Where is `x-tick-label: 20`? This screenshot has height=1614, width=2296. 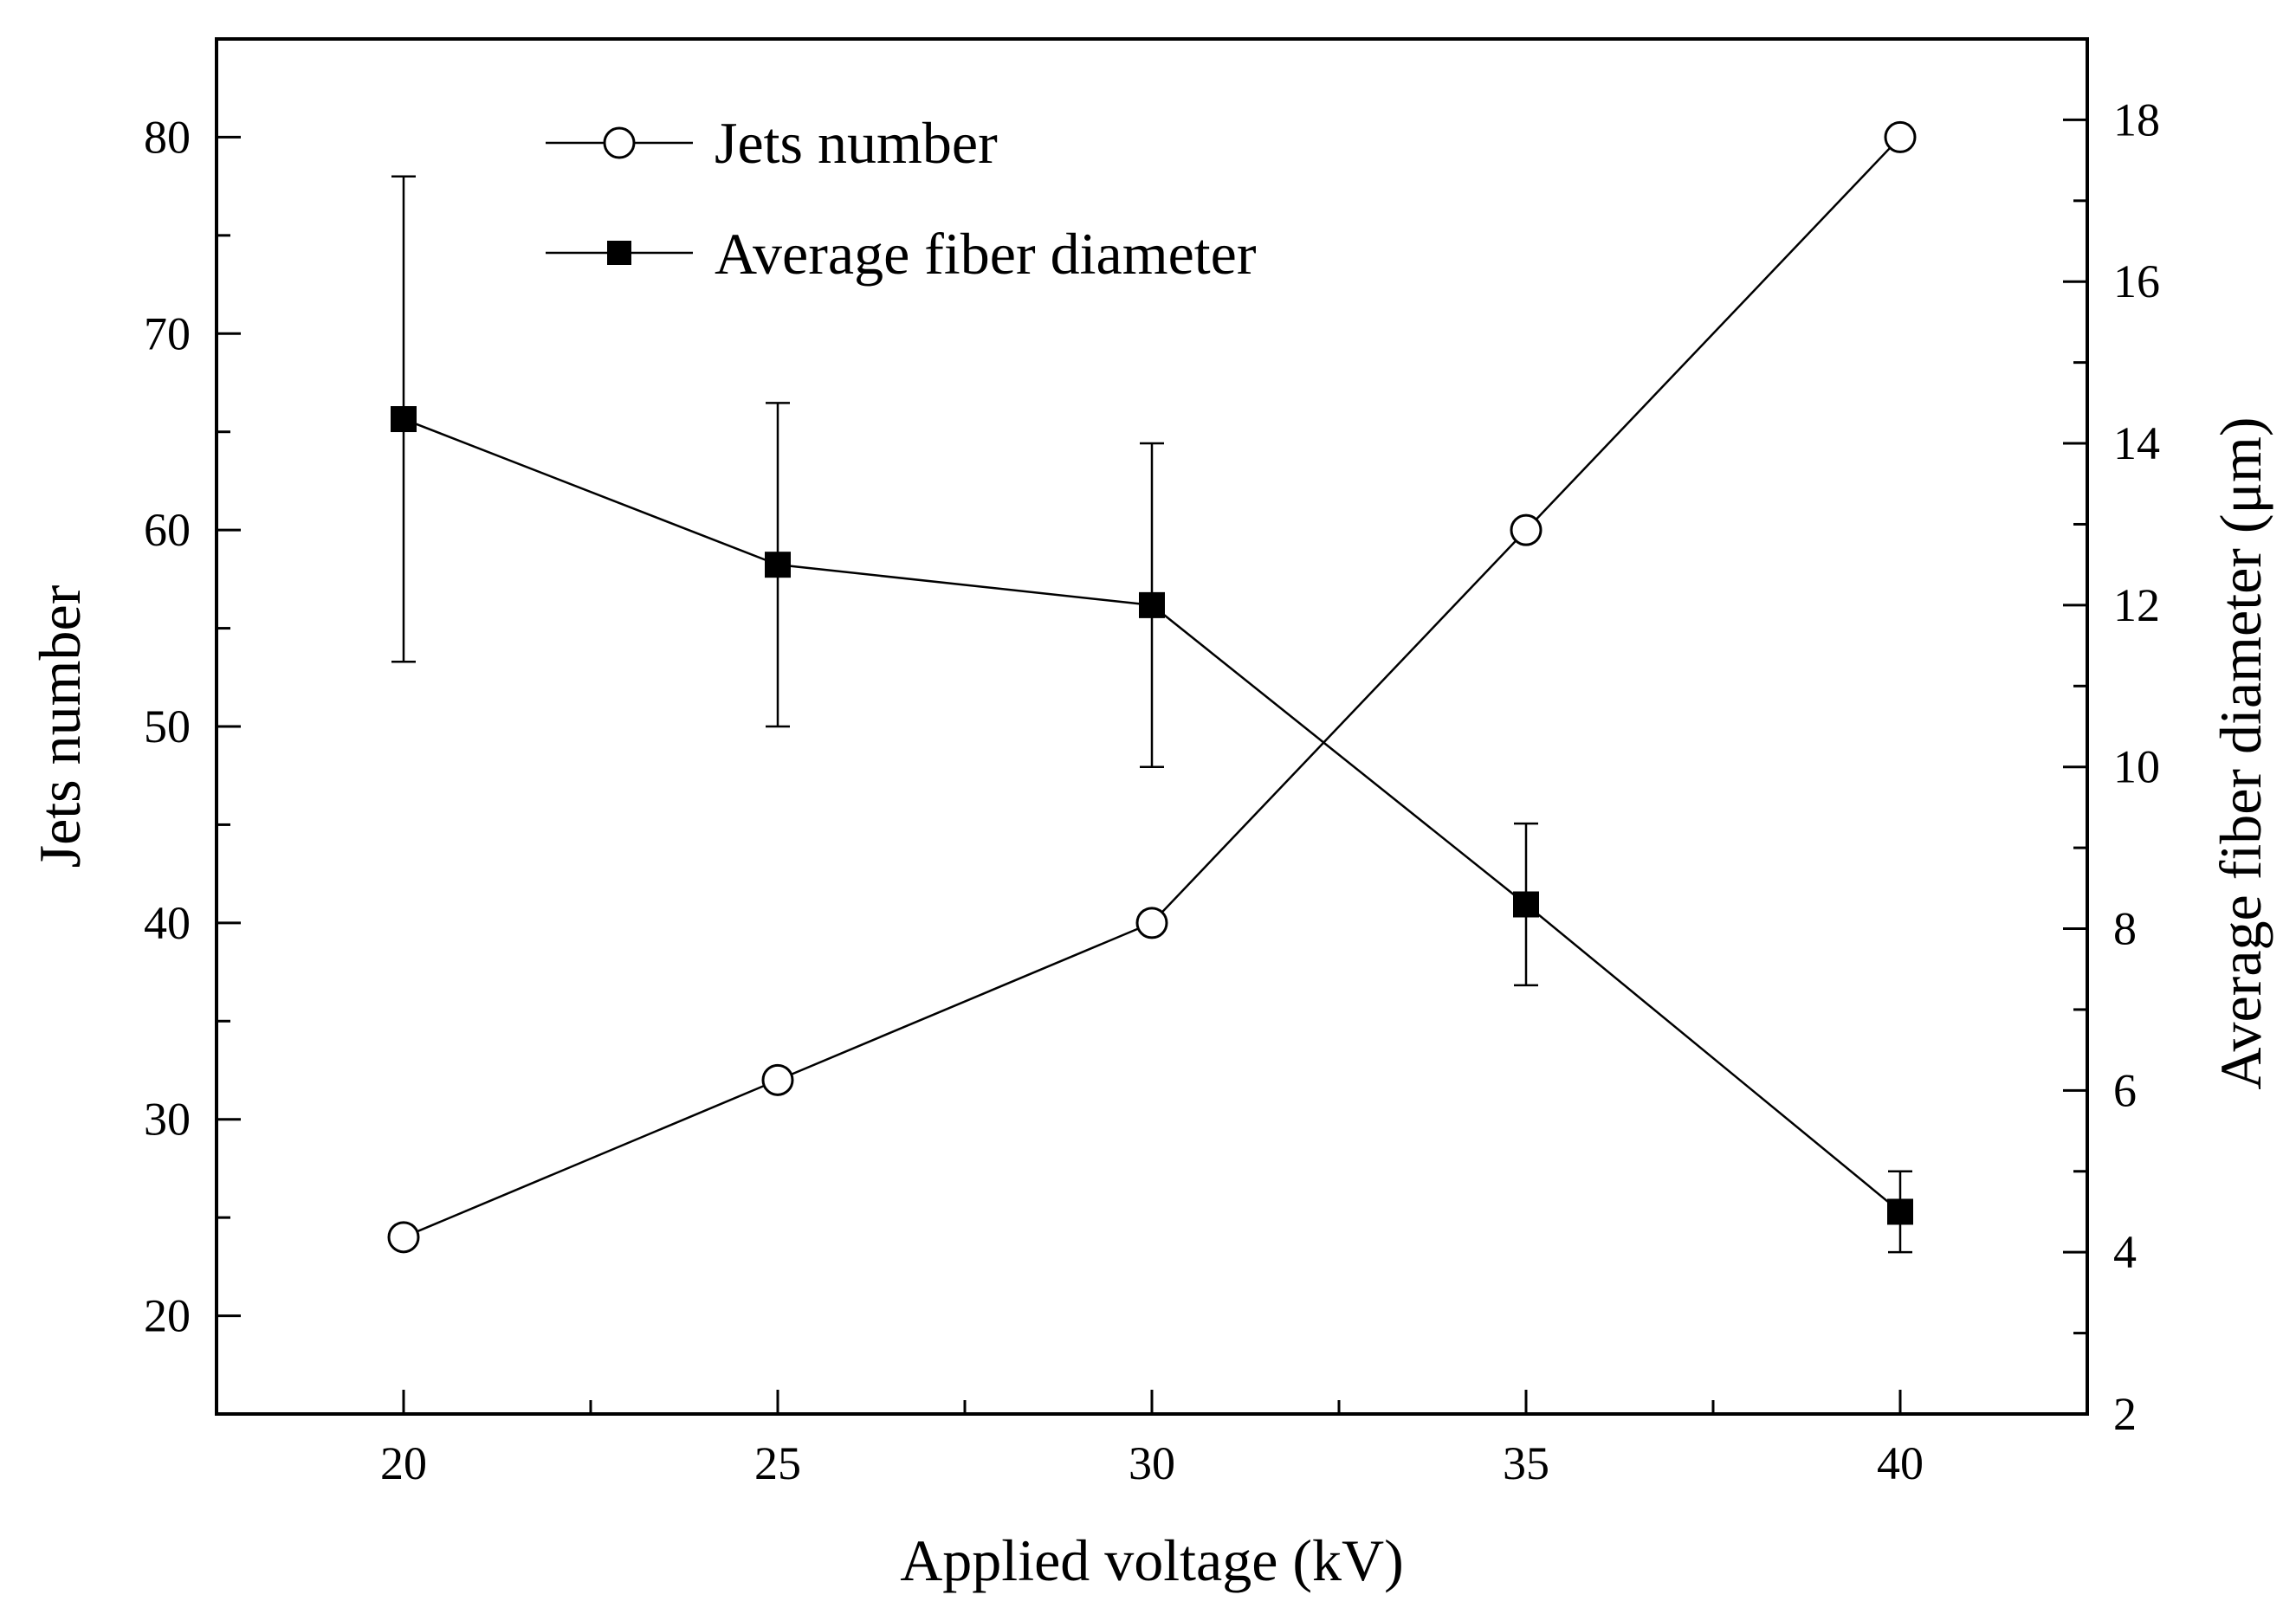
x-tick-label: 20 is located at coordinates (403, 1463).